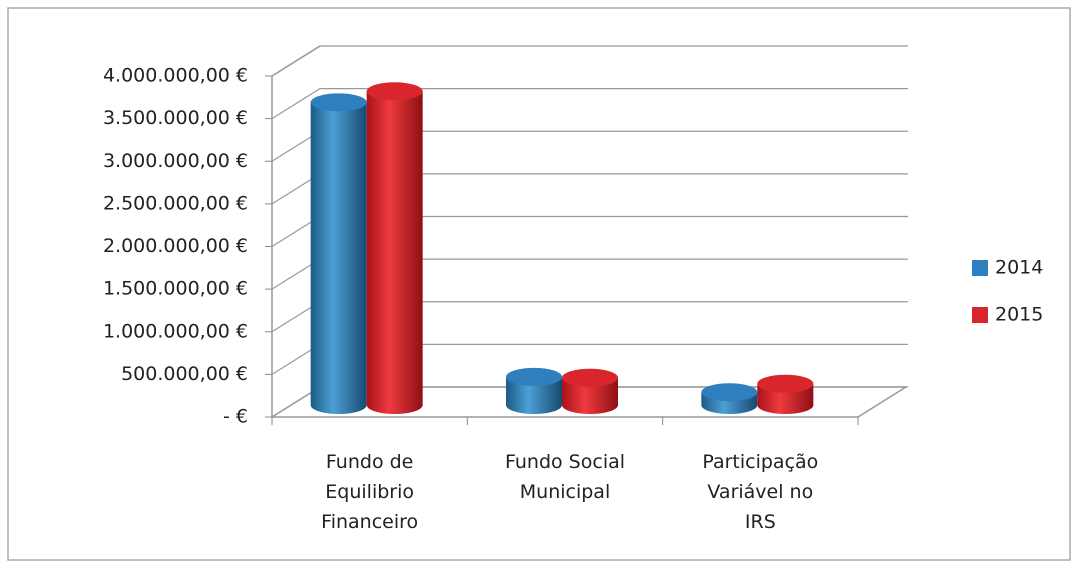 This screenshot has width=1079, height=569. I want to click on y-tick-label: 2.500.000,00 €, so click(175, 203).